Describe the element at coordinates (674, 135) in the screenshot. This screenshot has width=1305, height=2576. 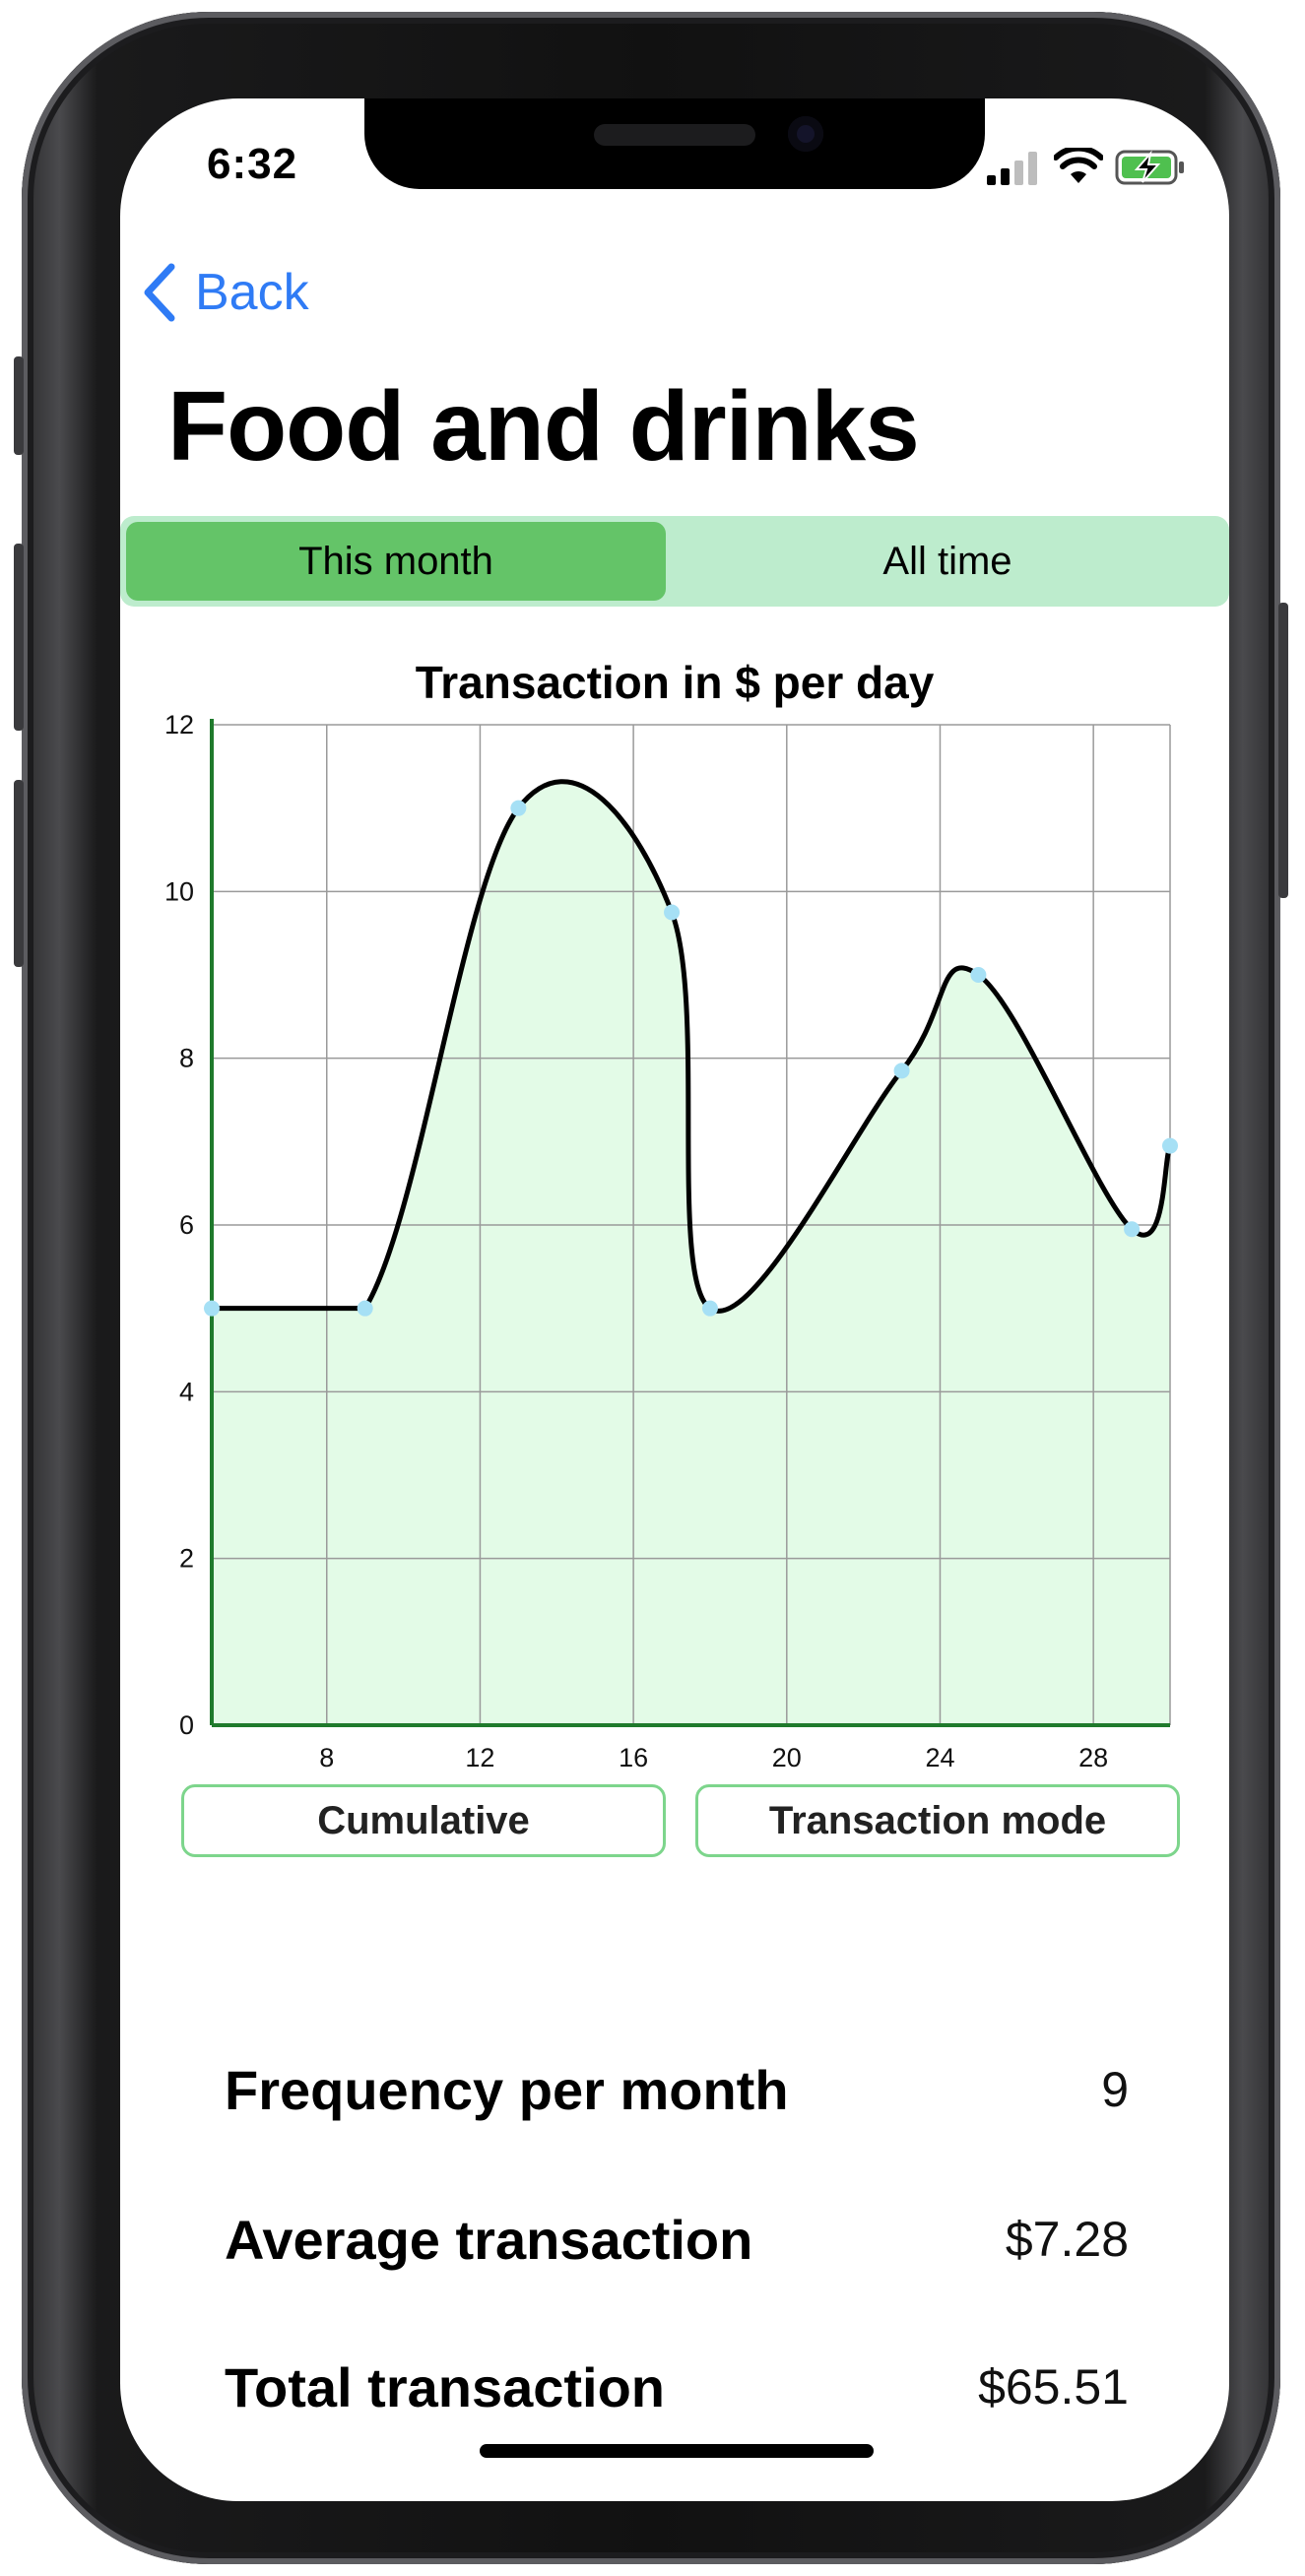
I see `speaker-grille` at that location.